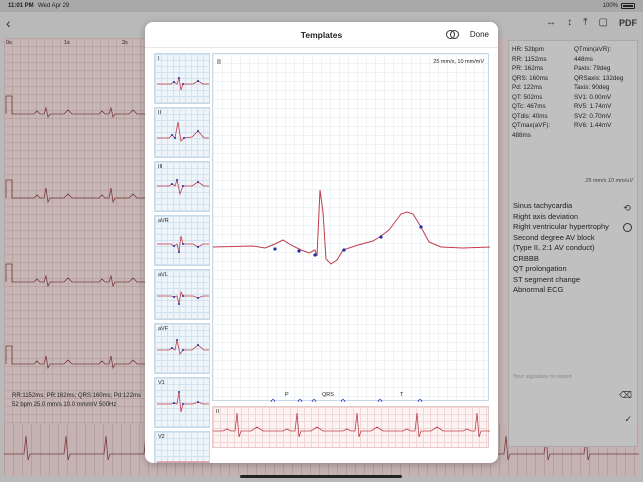 The height and width of the screenshot is (482, 643). Describe the element at coordinates (219, 62) in the screenshot. I see `main-lead-label: II` at that location.